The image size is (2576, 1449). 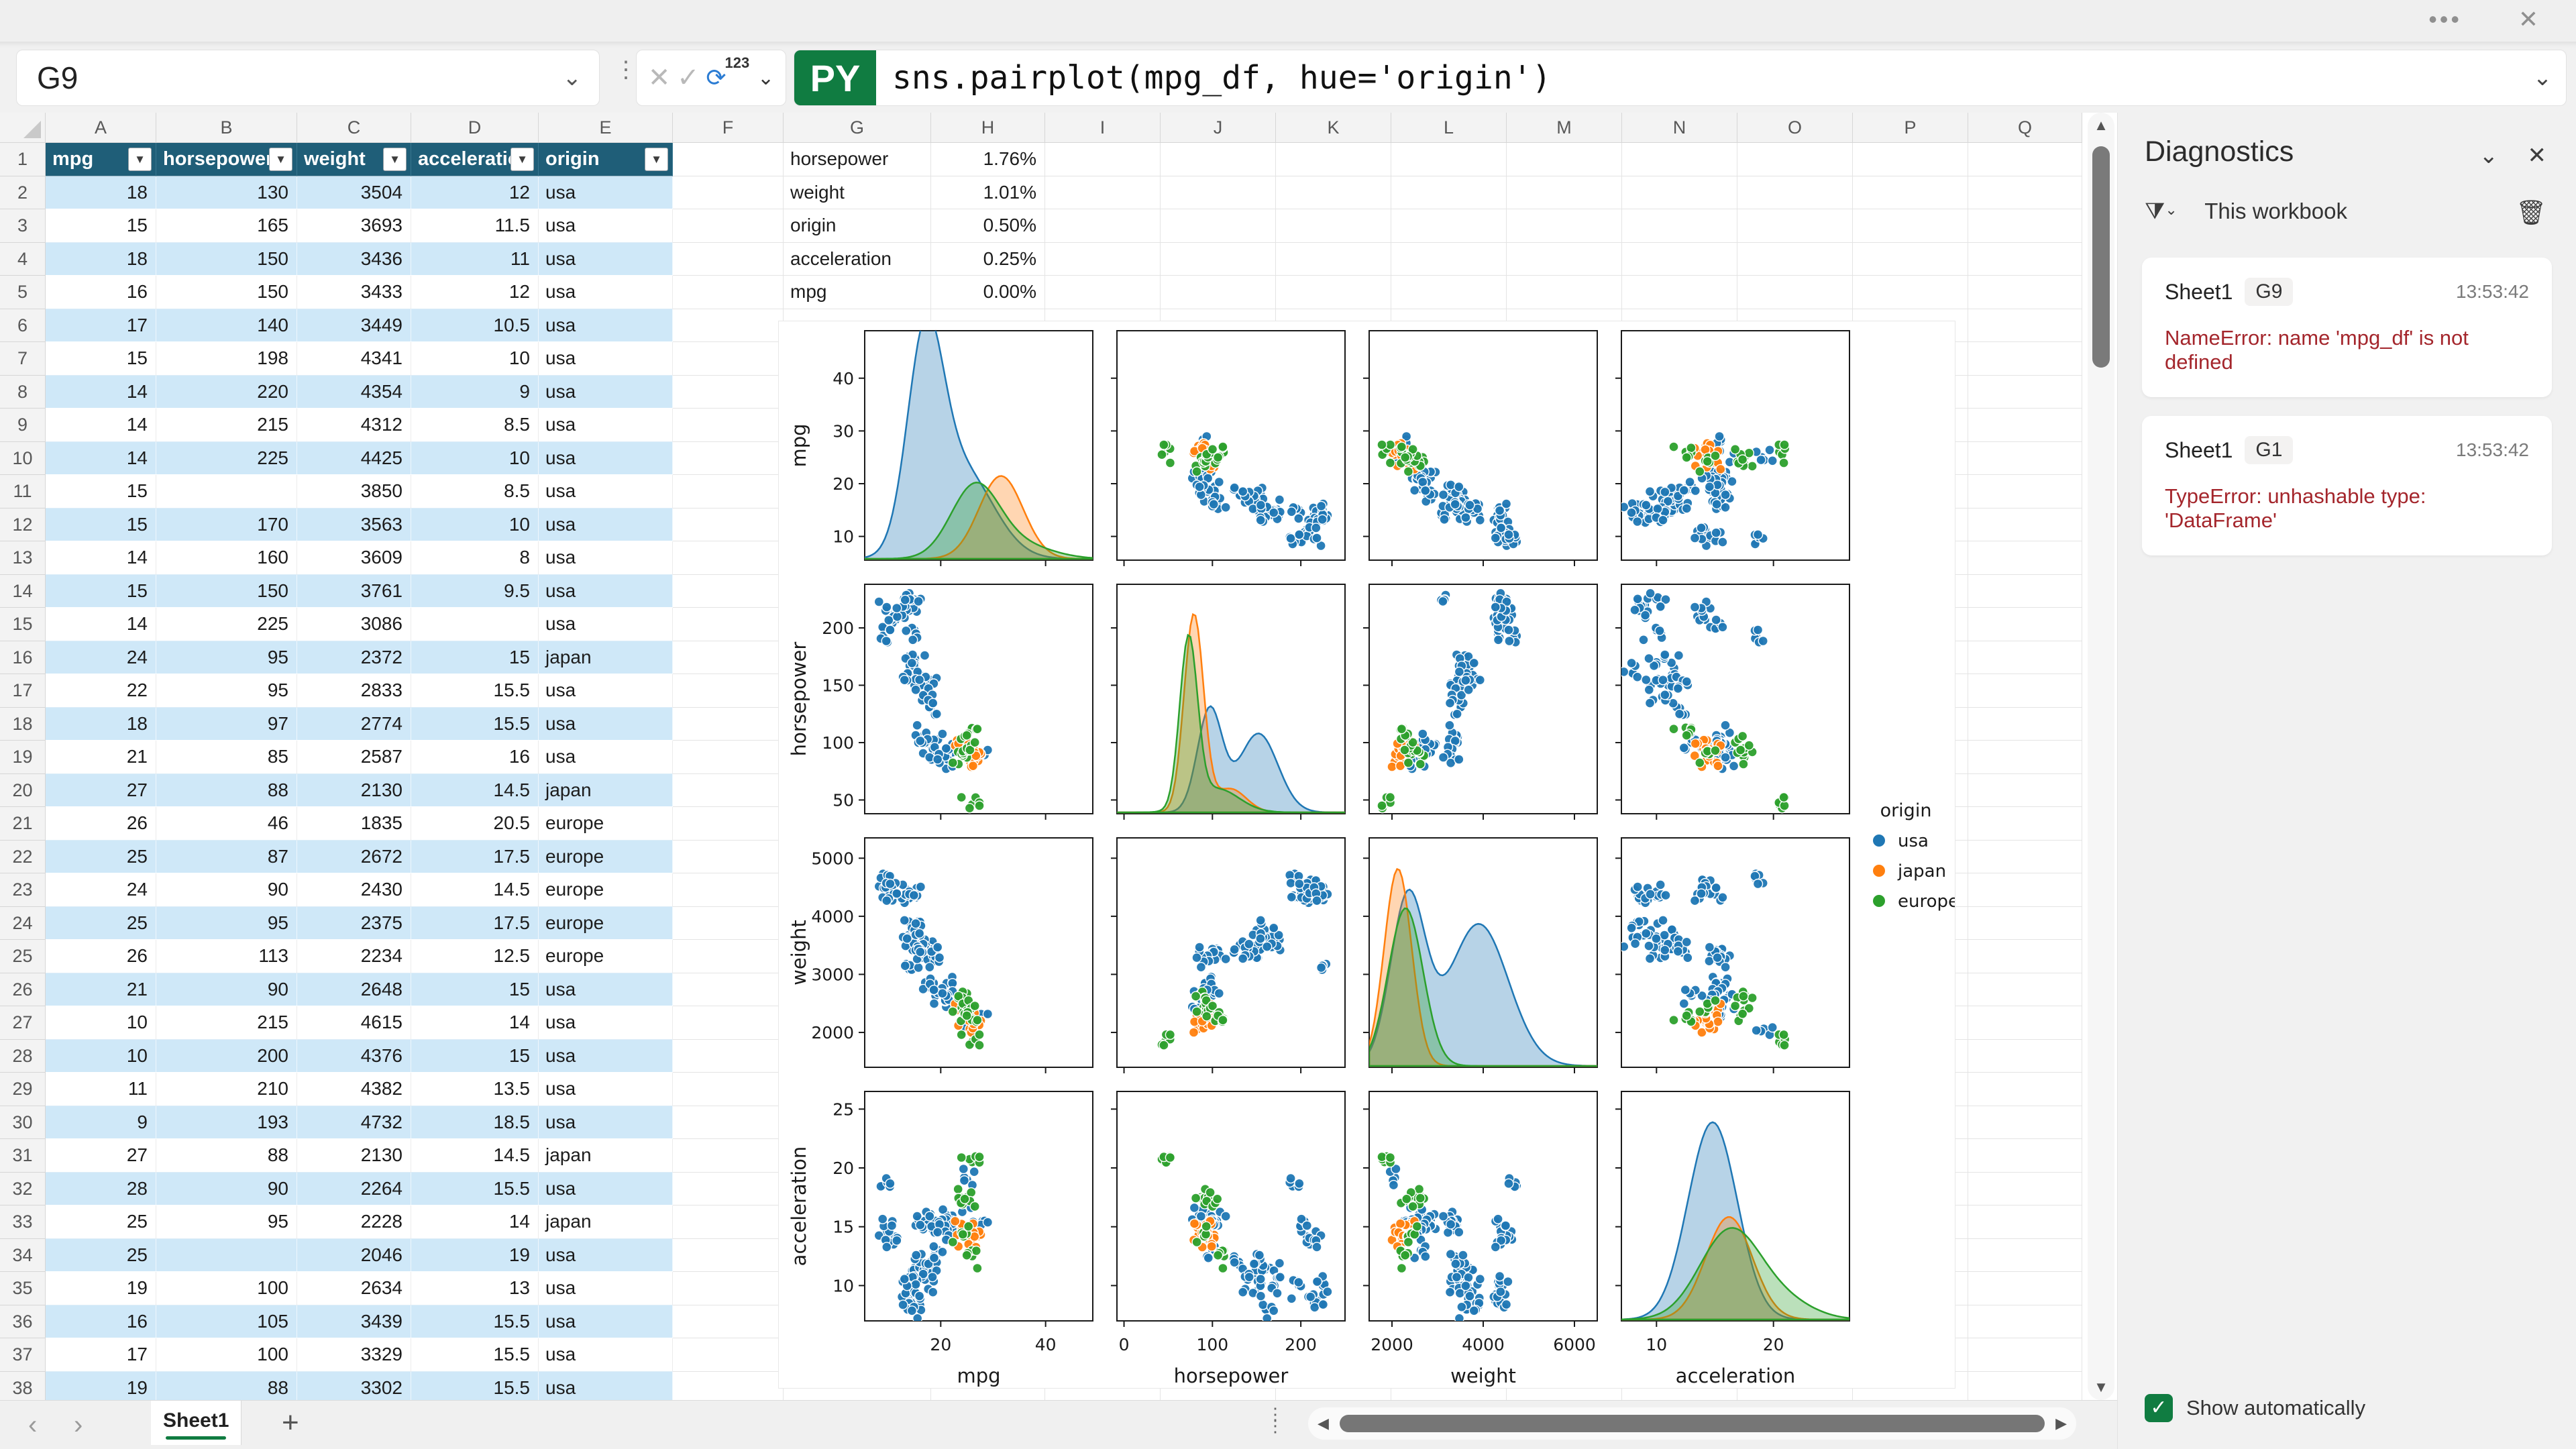 I want to click on grid-cell: 19, so click(x=475, y=1255).